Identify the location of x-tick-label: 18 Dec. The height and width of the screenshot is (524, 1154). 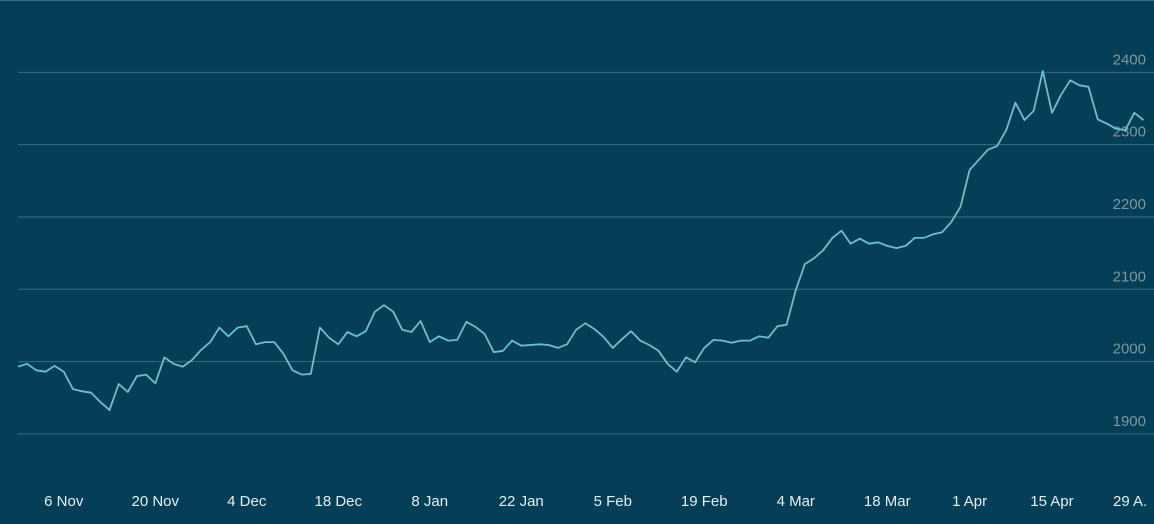
(338, 501).